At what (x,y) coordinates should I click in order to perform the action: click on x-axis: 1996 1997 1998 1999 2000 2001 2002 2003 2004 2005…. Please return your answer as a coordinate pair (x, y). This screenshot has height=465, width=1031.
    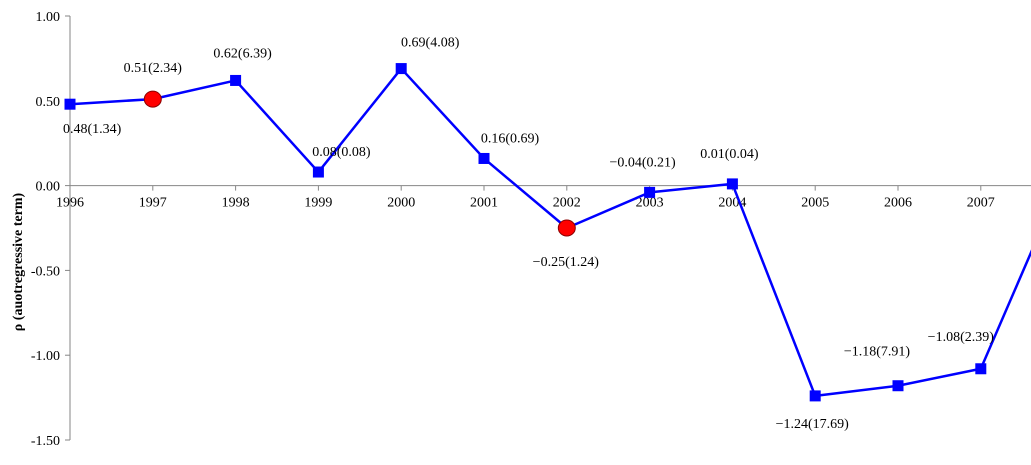
    Looking at the image, I should click on (543, 198).